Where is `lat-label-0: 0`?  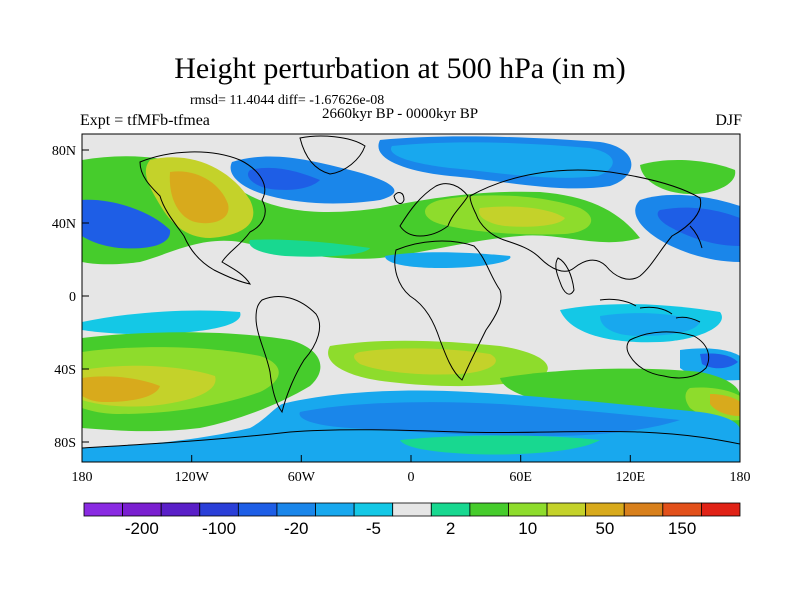 lat-label-0: 0 is located at coordinates (72, 297).